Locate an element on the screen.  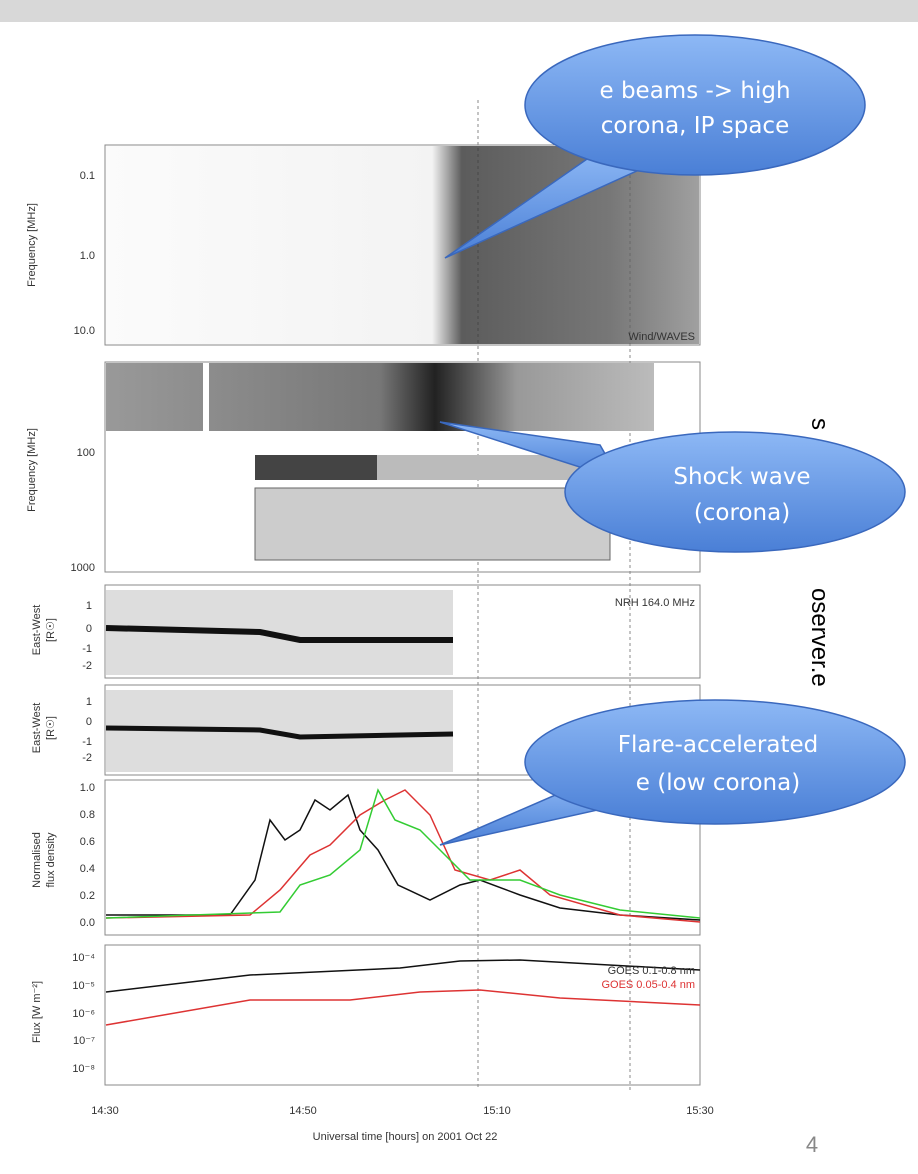
callout: e beams -> high corona, IP space is located at coordinates (655, 146).